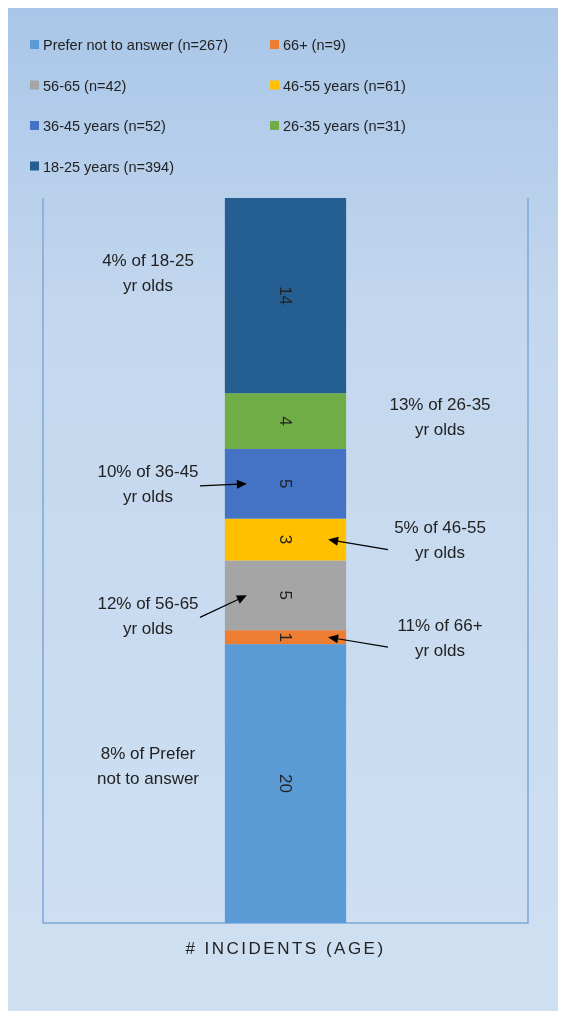 The height and width of the screenshot is (1019, 566). What do you see at coordinates (440, 416) in the screenshot?
I see `text: 13% of 26-35 yr olds` at bounding box center [440, 416].